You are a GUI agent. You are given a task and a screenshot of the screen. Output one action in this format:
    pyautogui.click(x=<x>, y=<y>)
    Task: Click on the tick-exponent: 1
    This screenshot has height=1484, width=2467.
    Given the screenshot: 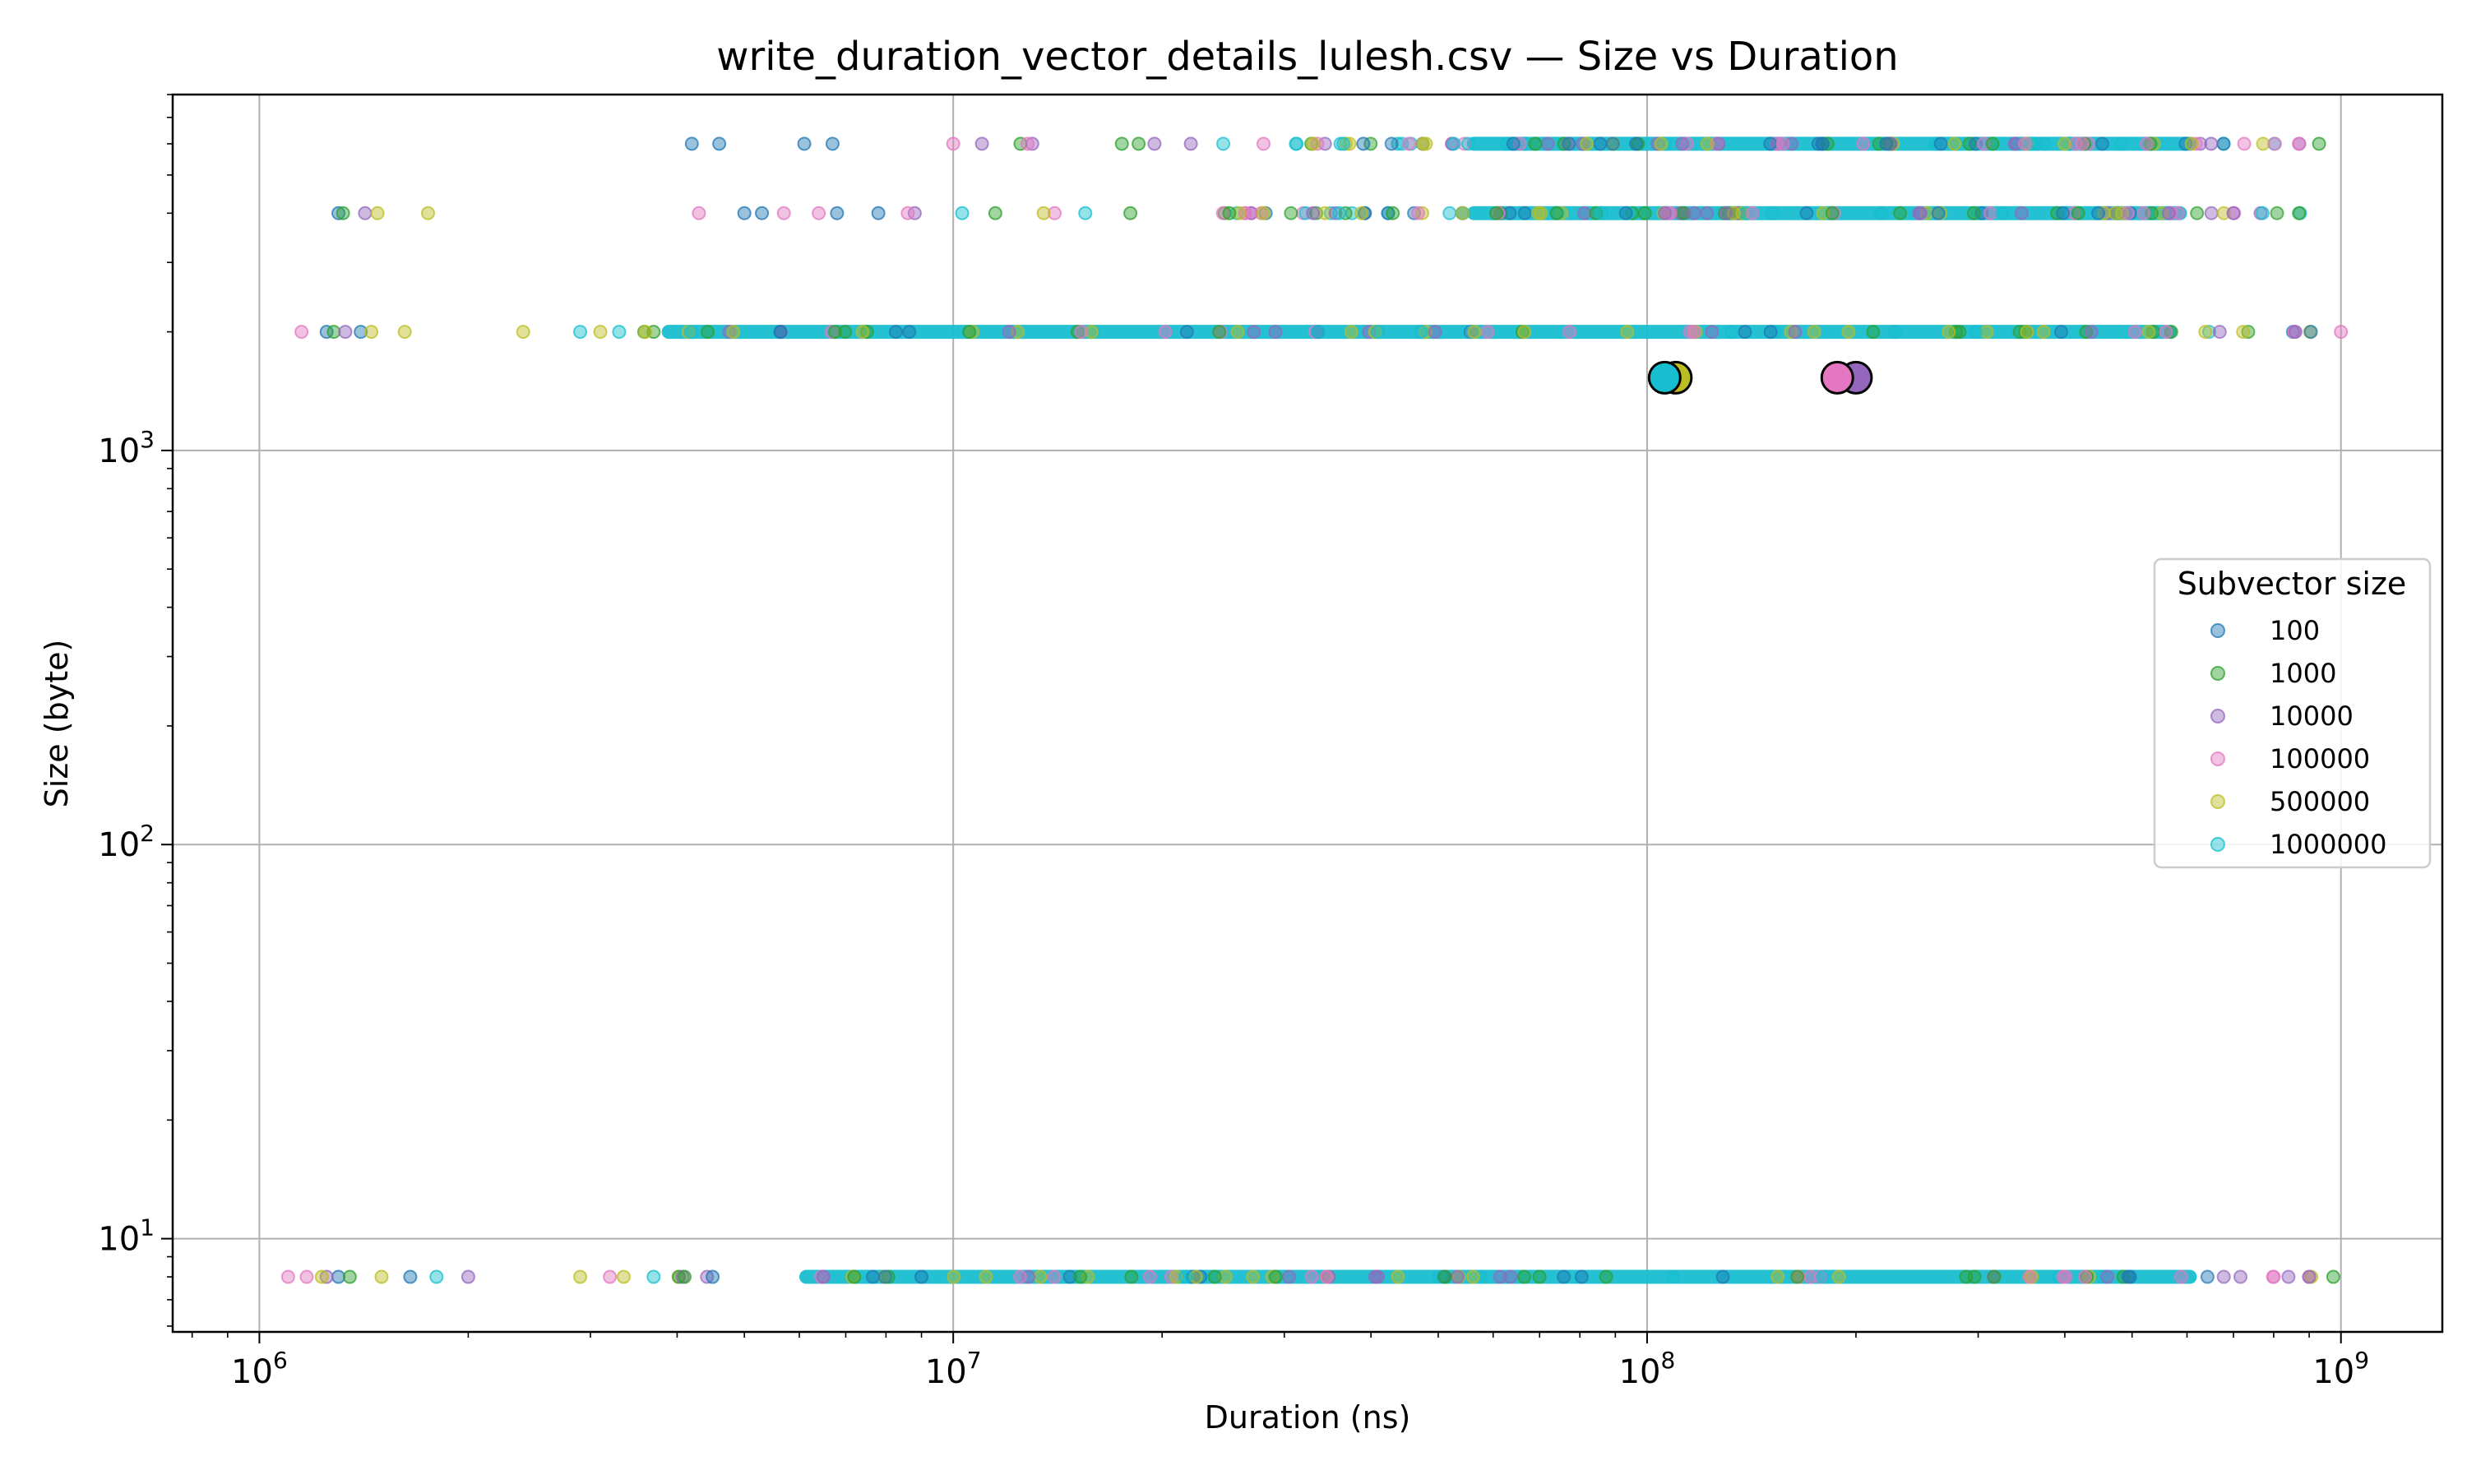 What is the action you would take?
    pyautogui.click(x=147, y=1228)
    